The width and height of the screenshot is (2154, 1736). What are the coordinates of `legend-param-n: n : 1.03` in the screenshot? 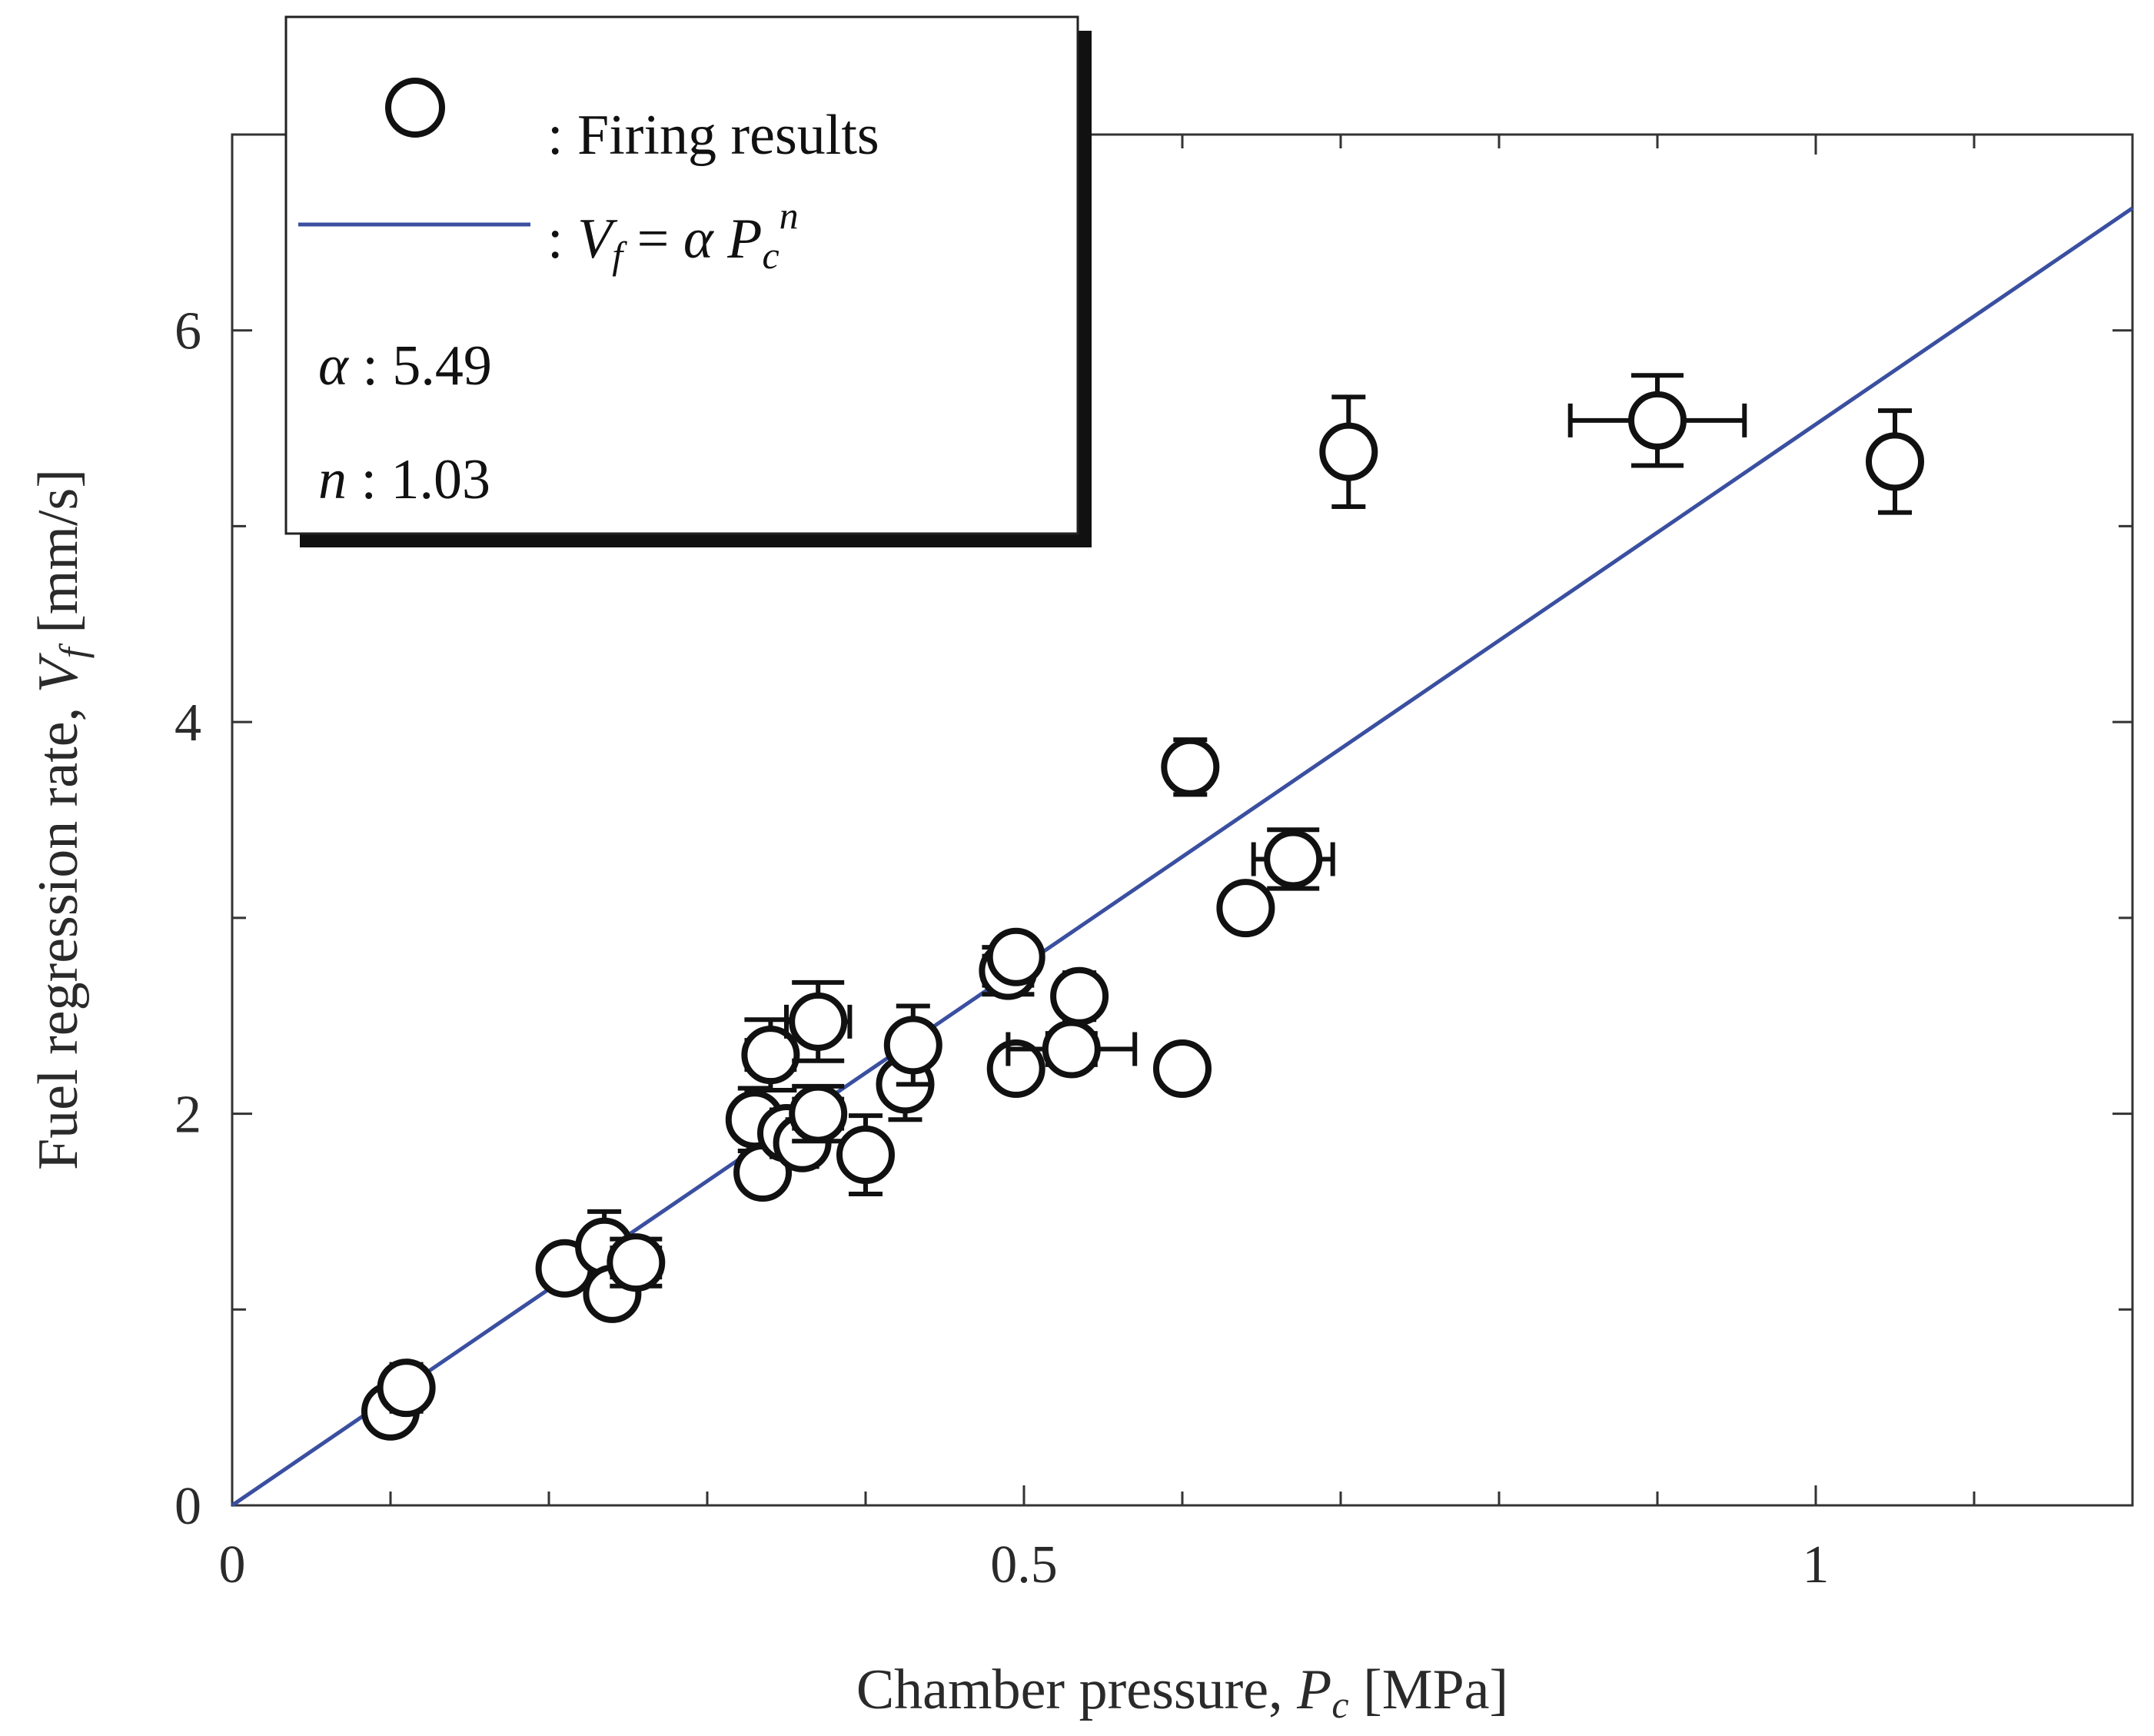 It's located at (404, 479).